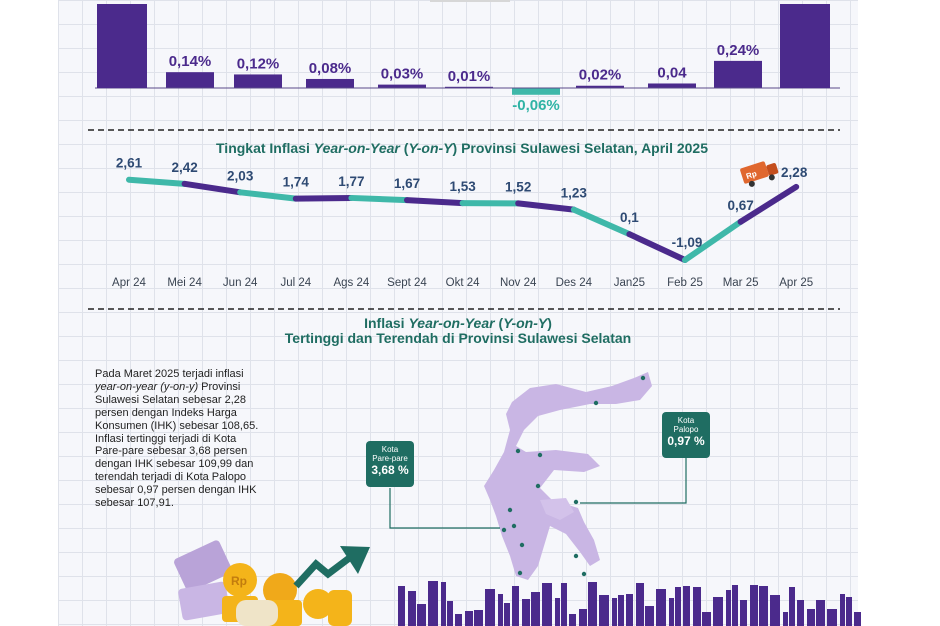 The image size is (940, 626). I want to click on bar-value-label: 0,24%, so click(738, 50).